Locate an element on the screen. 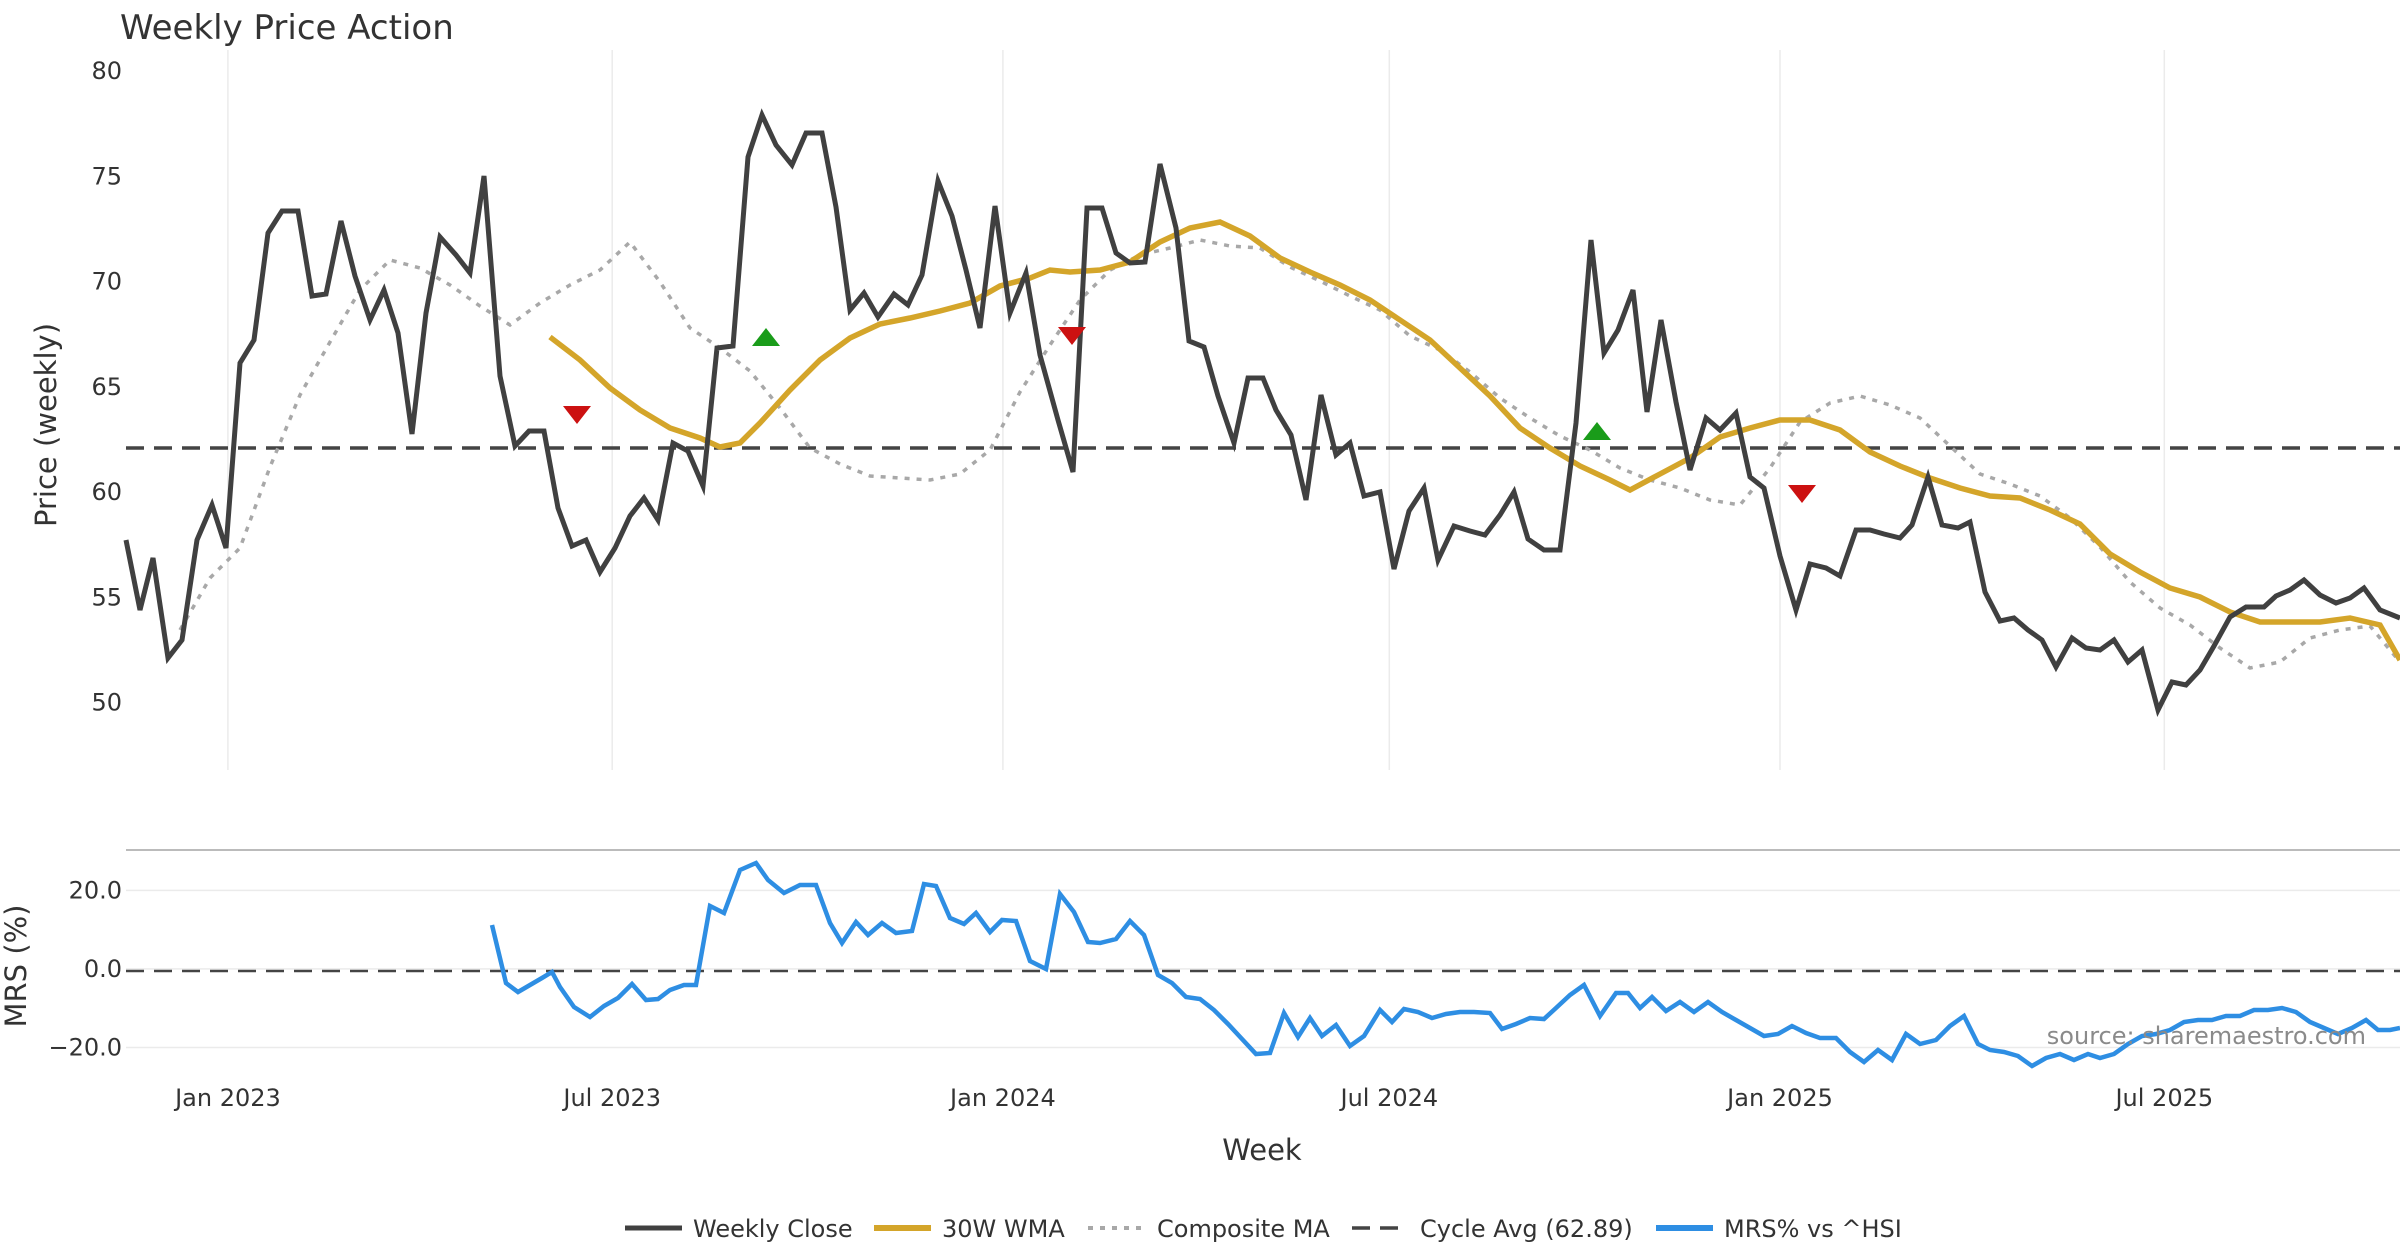 The height and width of the screenshot is (1260, 2400). legend-composite: Composite MA is located at coordinates (1243, 1229).